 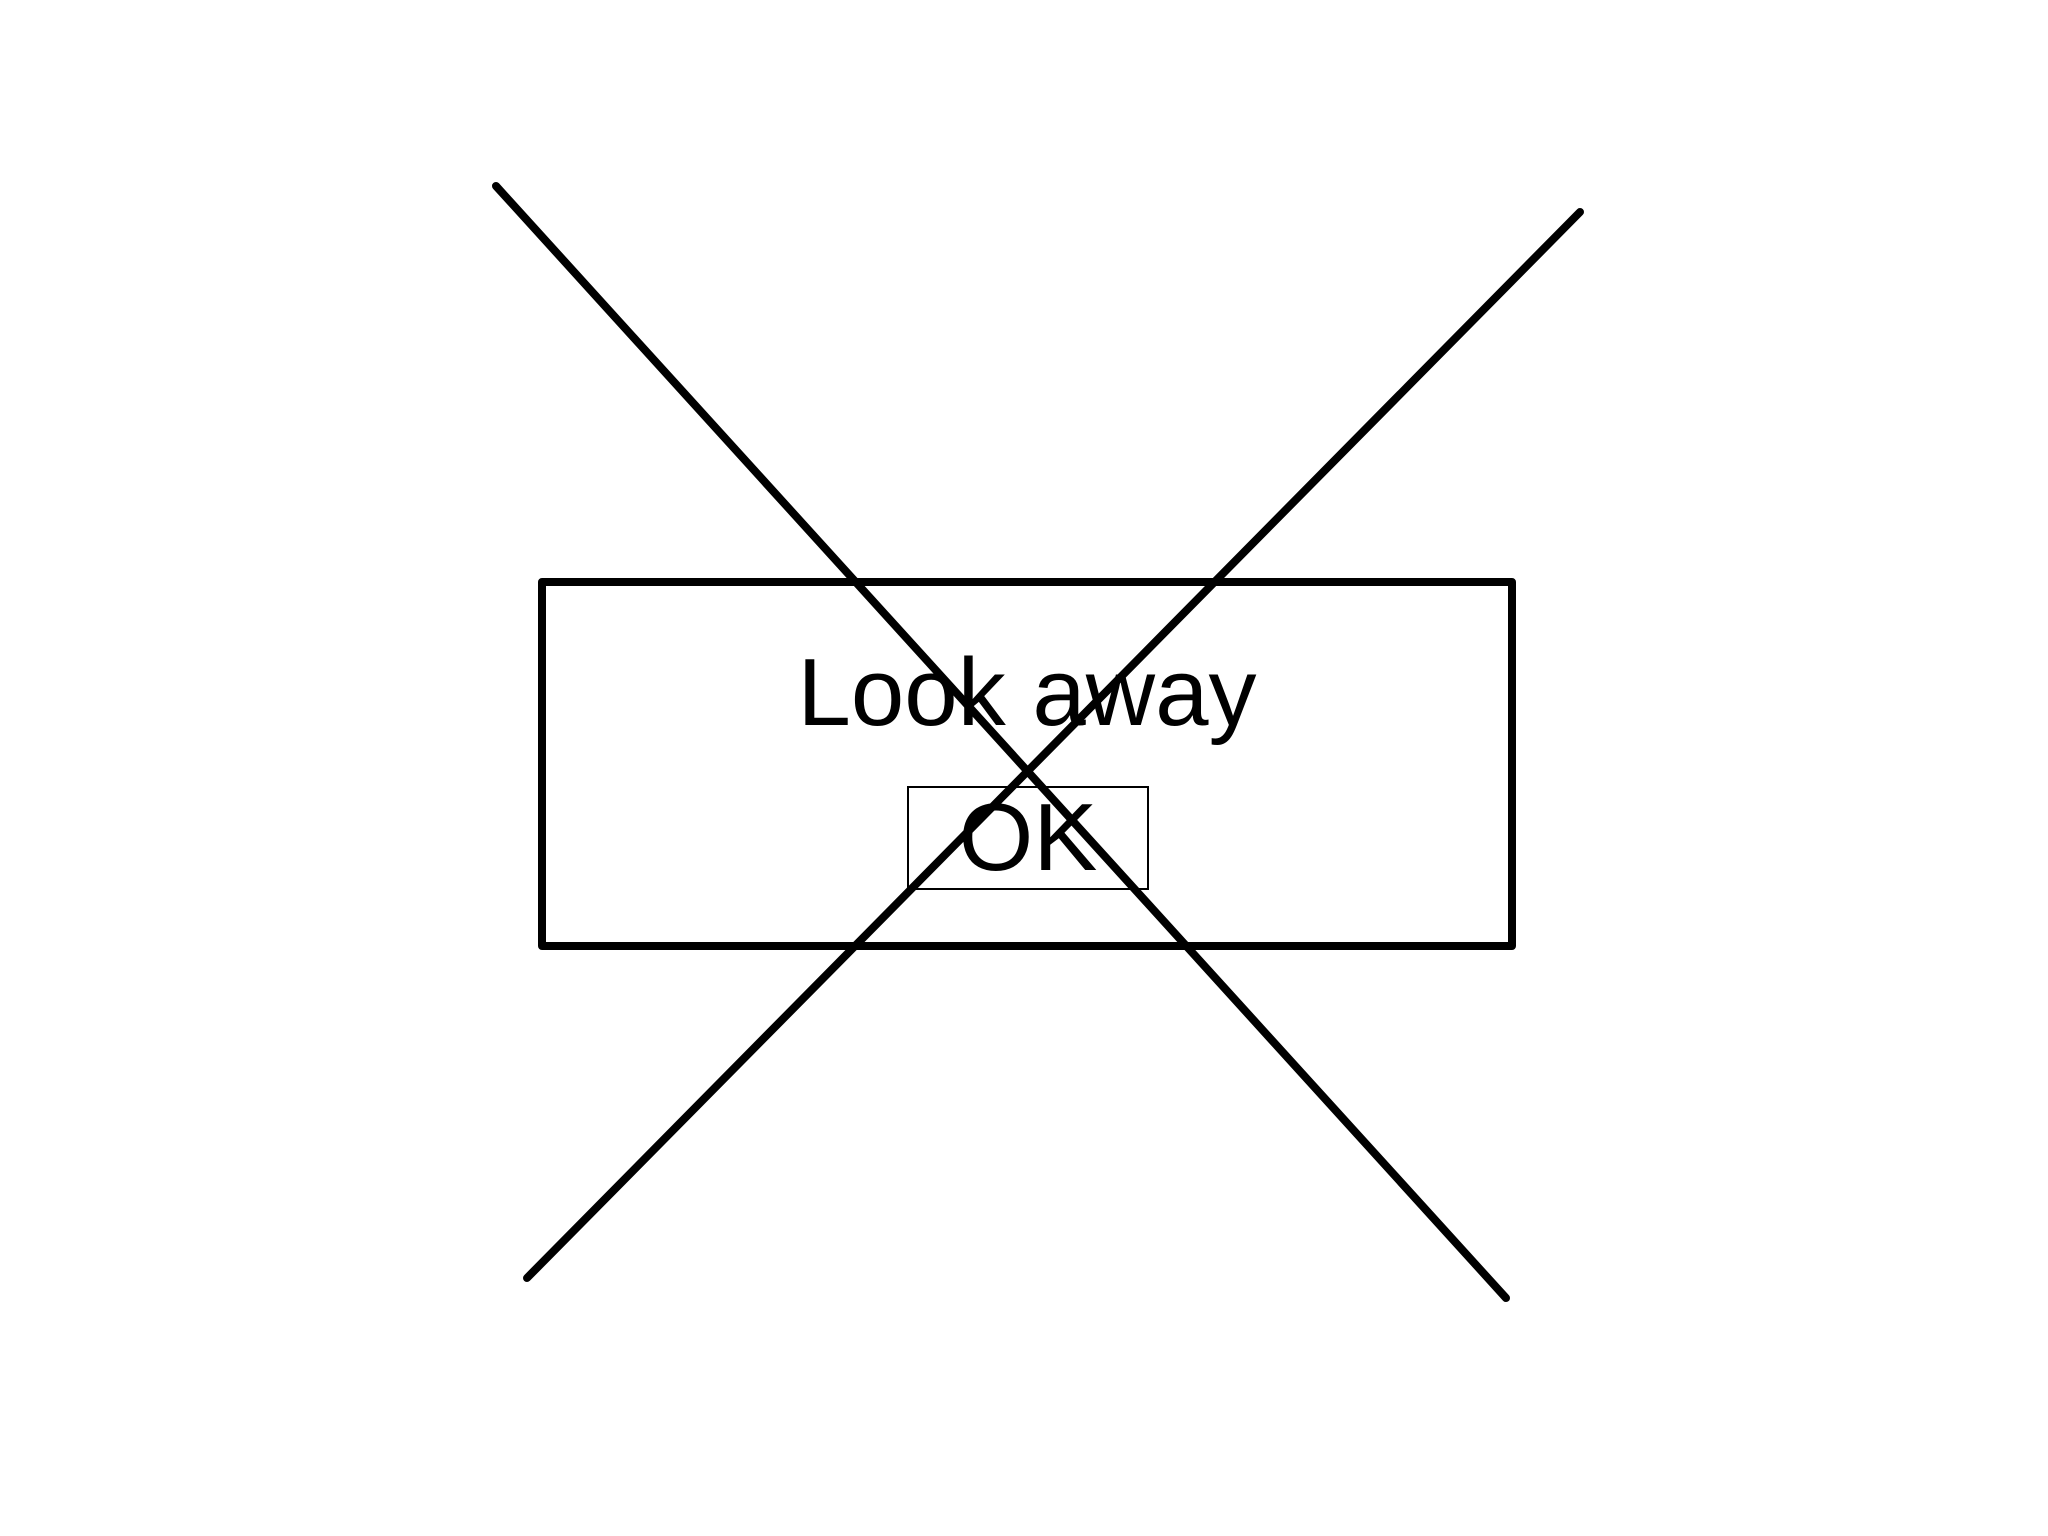 I want to click on ok-button: OK, so click(x=1028, y=838).